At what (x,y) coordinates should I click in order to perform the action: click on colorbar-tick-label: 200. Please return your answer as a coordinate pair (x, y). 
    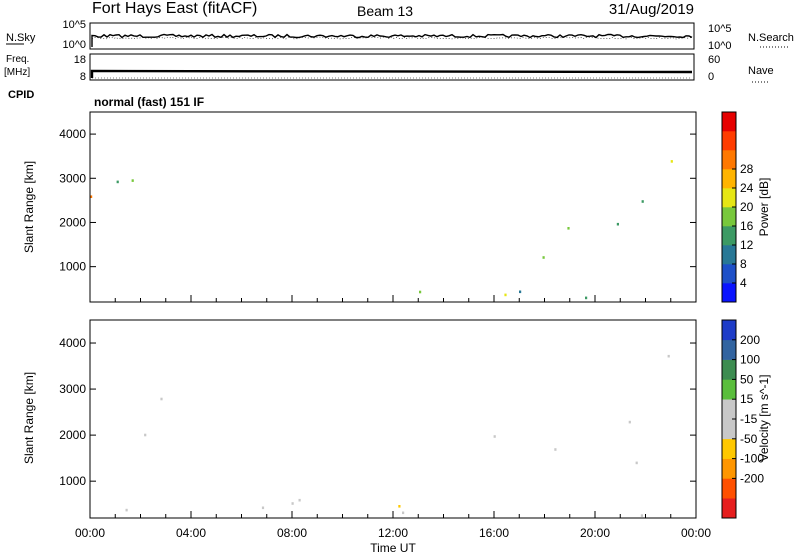
    Looking at the image, I should click on (750, 340).